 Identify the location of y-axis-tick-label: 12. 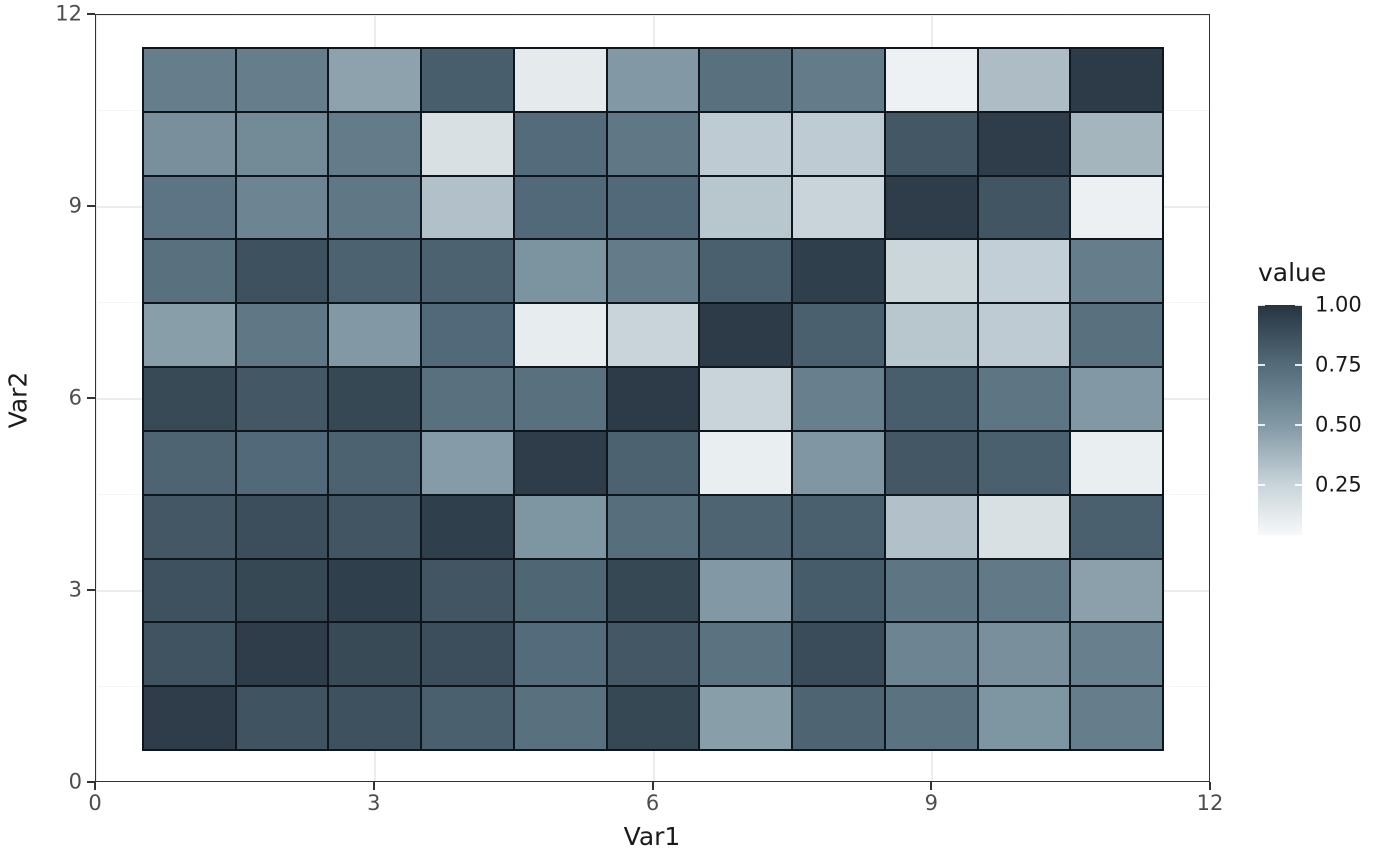
(68, 13).